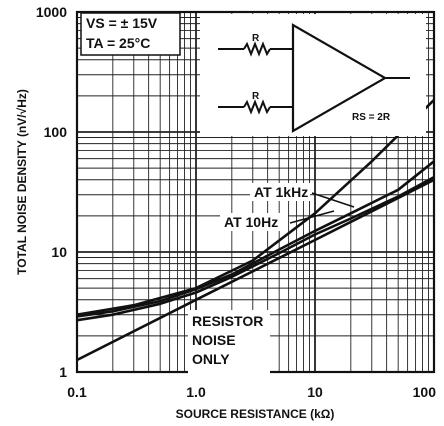  Describe the element at coordinates (118, 43) in the screenshot. I see `temperature-label: TA = 25°C` at that location.